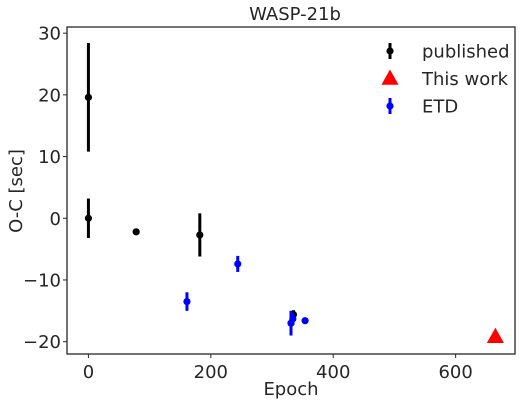 Image resolution: width=522 pixels, height=407 pixels. I want to click on x-axis-title: Epoch, so click(290, 389).